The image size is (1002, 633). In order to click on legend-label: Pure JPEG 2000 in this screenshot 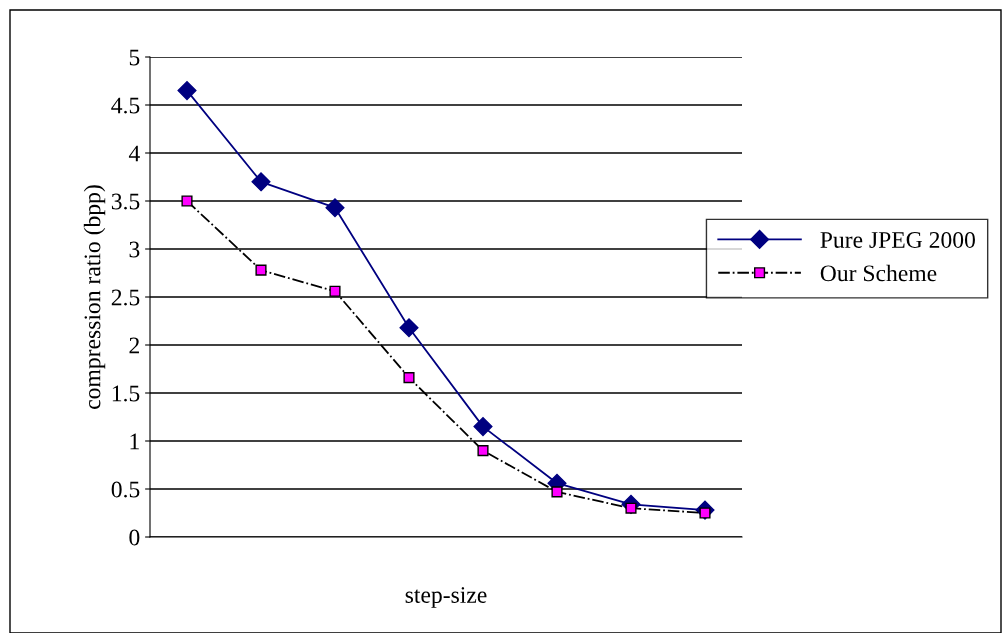, I will do `click(897, 239)`.